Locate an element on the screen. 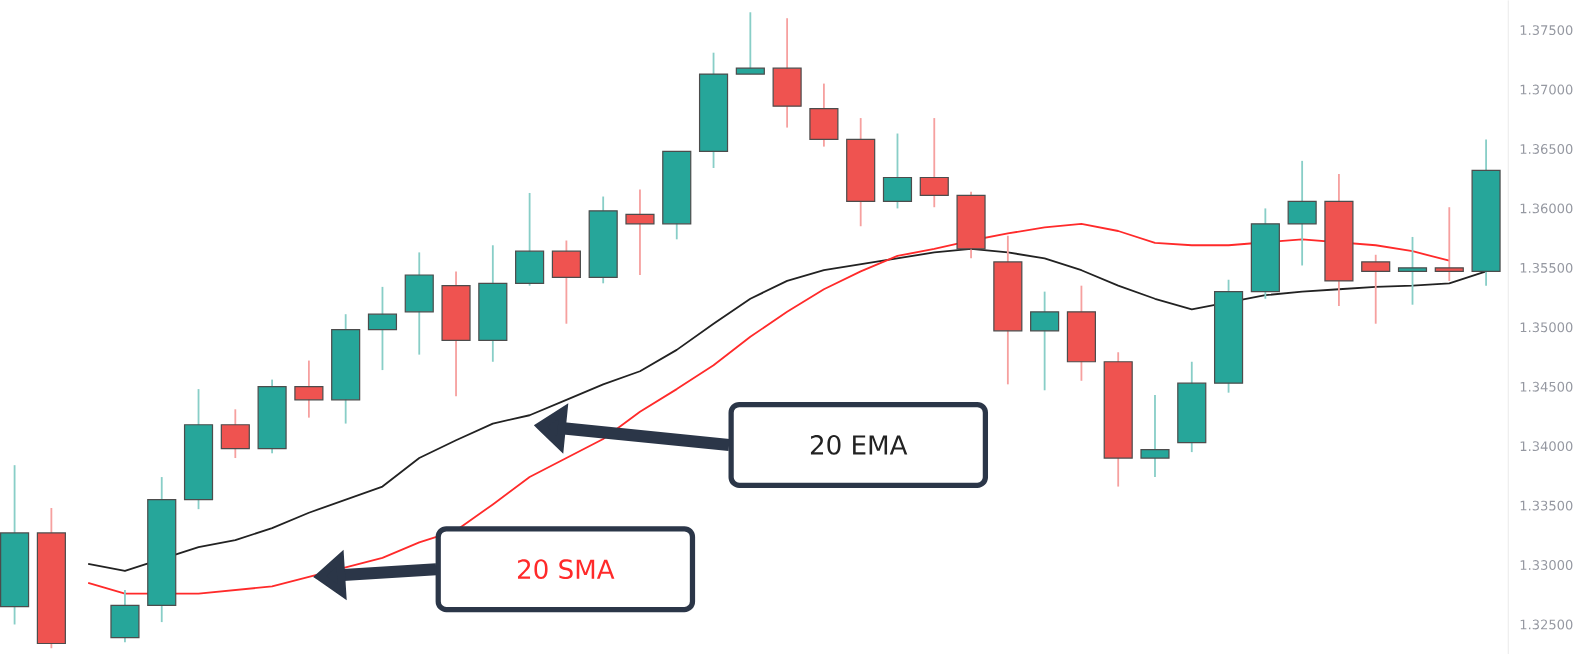 The height and width of the screenshot is (654, 1580). text: 20 EMA is located at coordinates (859, 444).